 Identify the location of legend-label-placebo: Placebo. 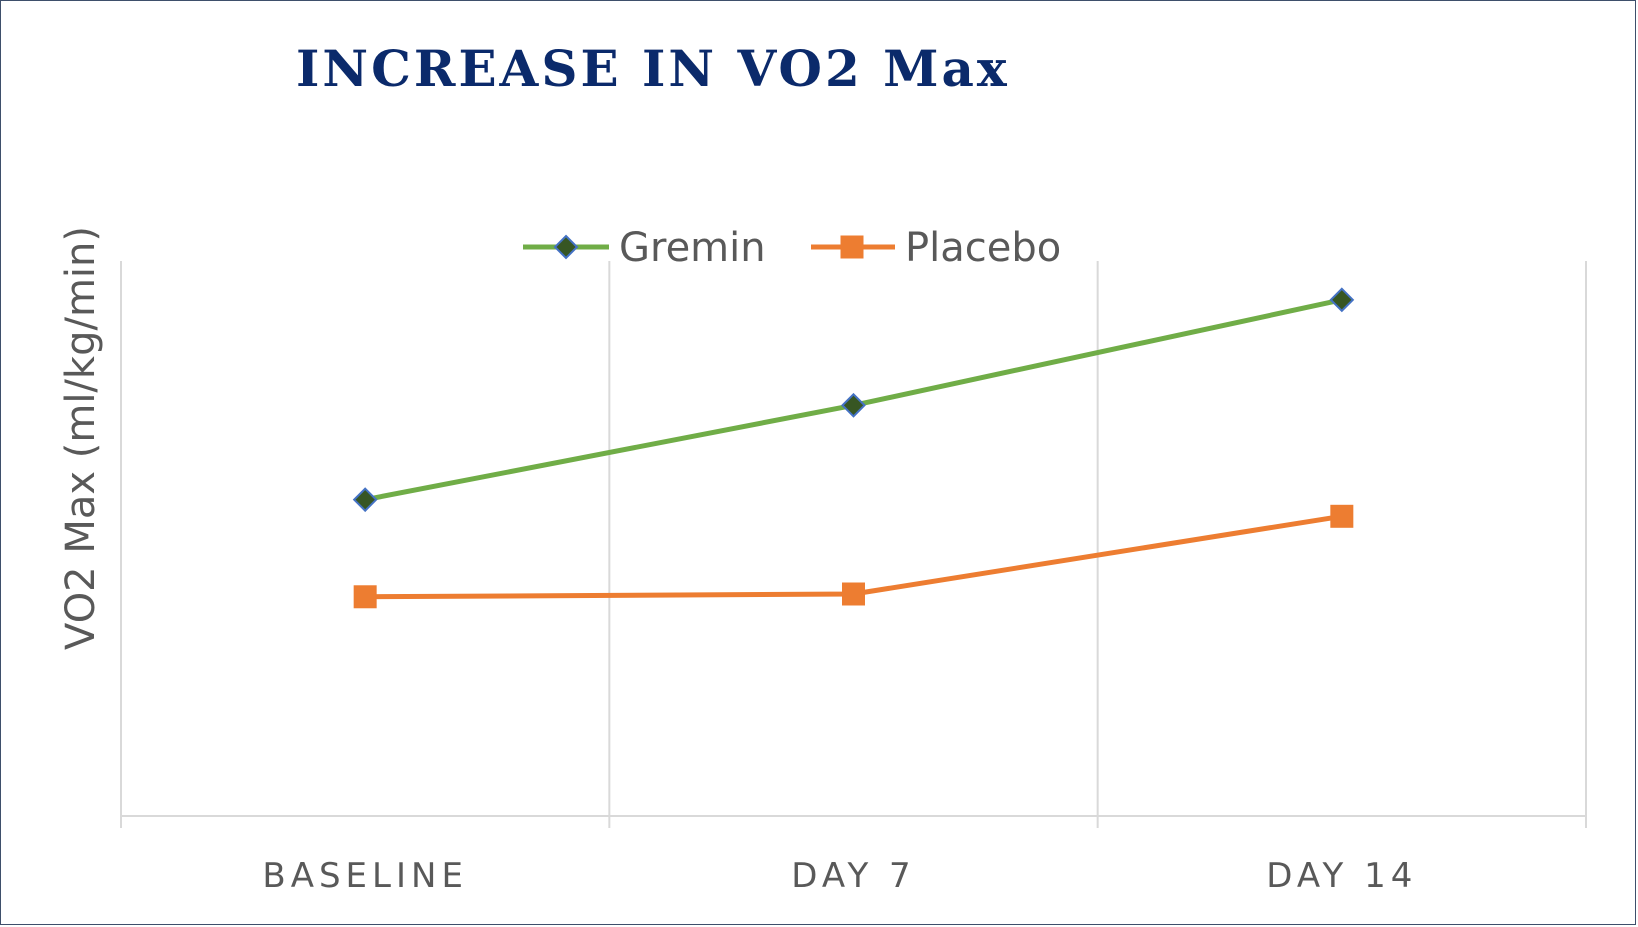
(983, 248).